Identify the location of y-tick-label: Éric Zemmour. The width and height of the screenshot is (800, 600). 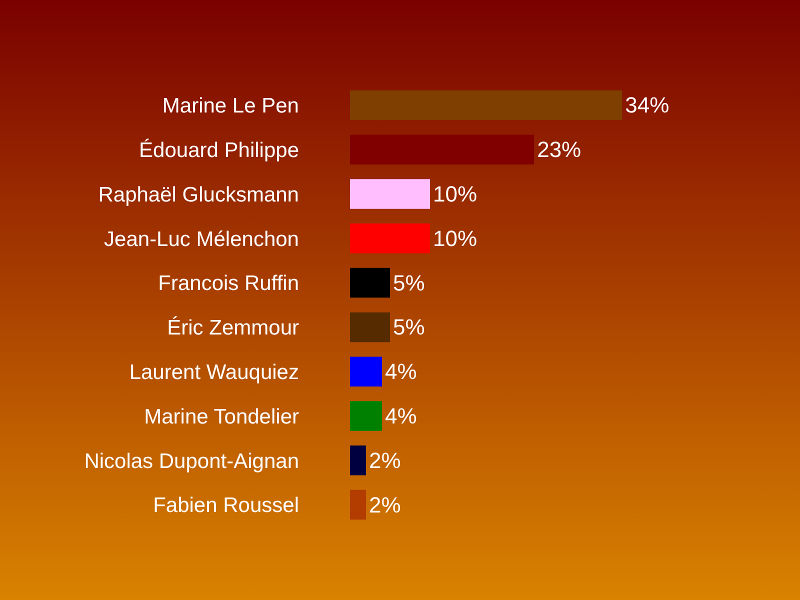
(233, 328).